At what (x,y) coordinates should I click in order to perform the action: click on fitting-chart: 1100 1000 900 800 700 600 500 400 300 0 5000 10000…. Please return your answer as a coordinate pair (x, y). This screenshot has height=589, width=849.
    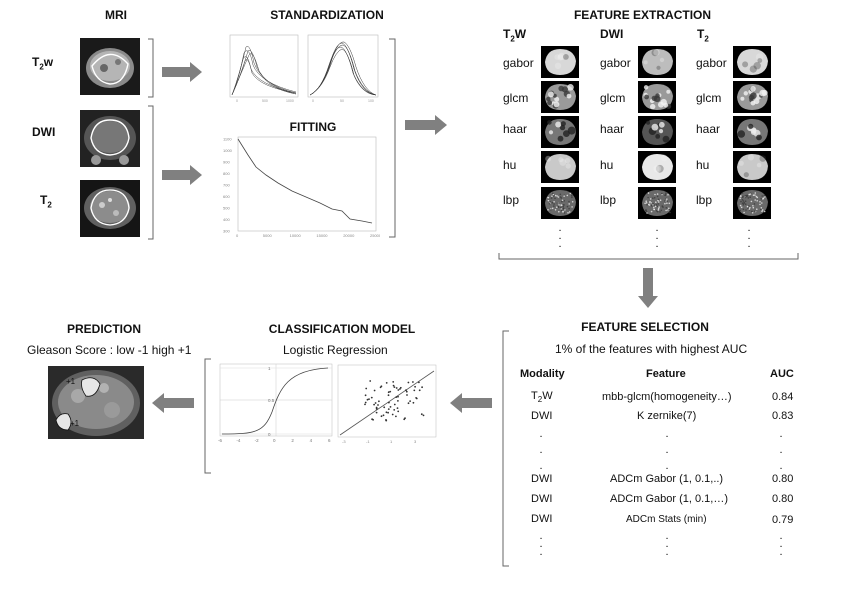
    Looking at the image, I should click on (301, 188).